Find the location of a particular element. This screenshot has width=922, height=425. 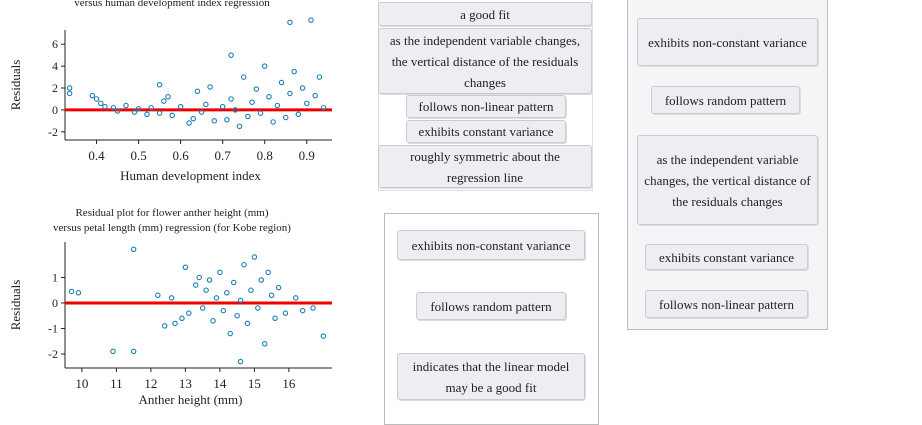

x-tick-label: 0.9 is located at coordinates (307, 155).